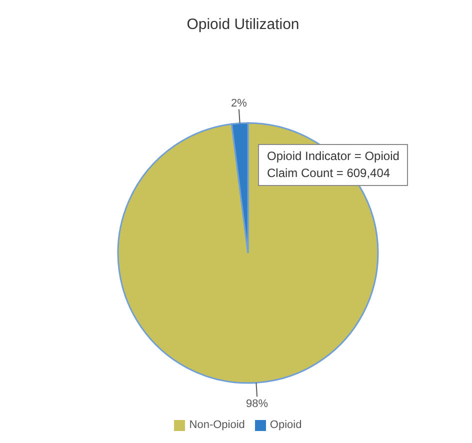 This screenshot has height=443, width=472. I want to click on data-label: 2%, so click(239, 103).